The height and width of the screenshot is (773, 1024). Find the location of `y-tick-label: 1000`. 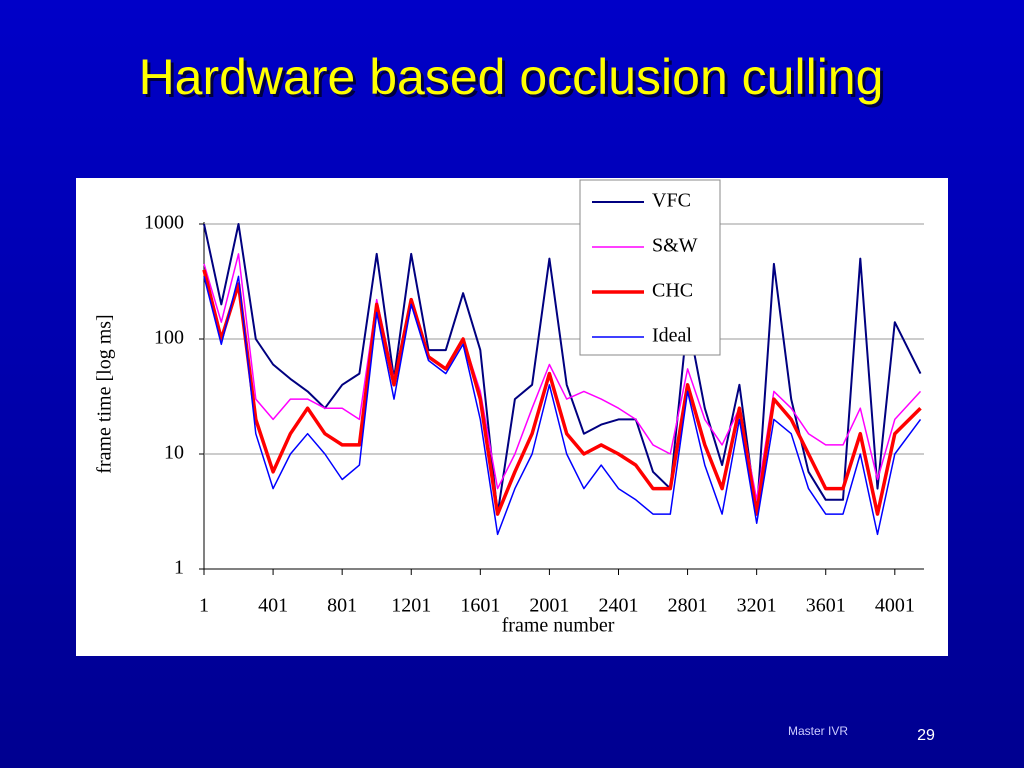

y-tick-label: 1000 is located at coordinates (164, 223).